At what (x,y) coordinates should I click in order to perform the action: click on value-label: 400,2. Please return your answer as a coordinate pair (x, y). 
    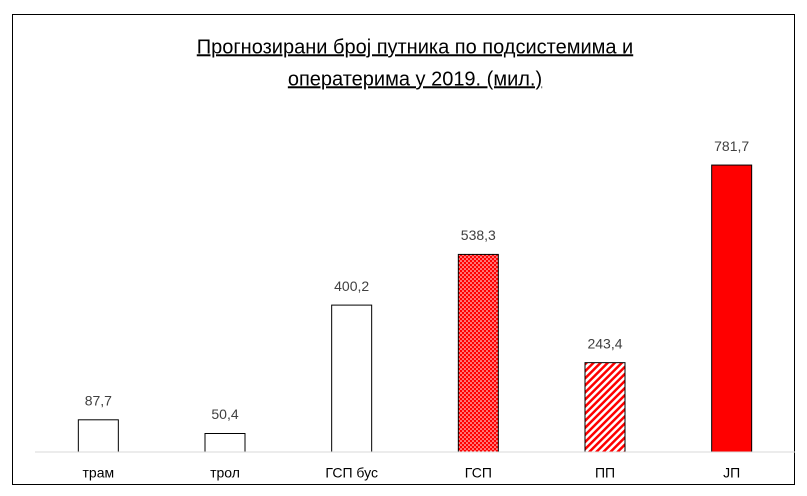
    Looking at the image, I should click on (351, 286).